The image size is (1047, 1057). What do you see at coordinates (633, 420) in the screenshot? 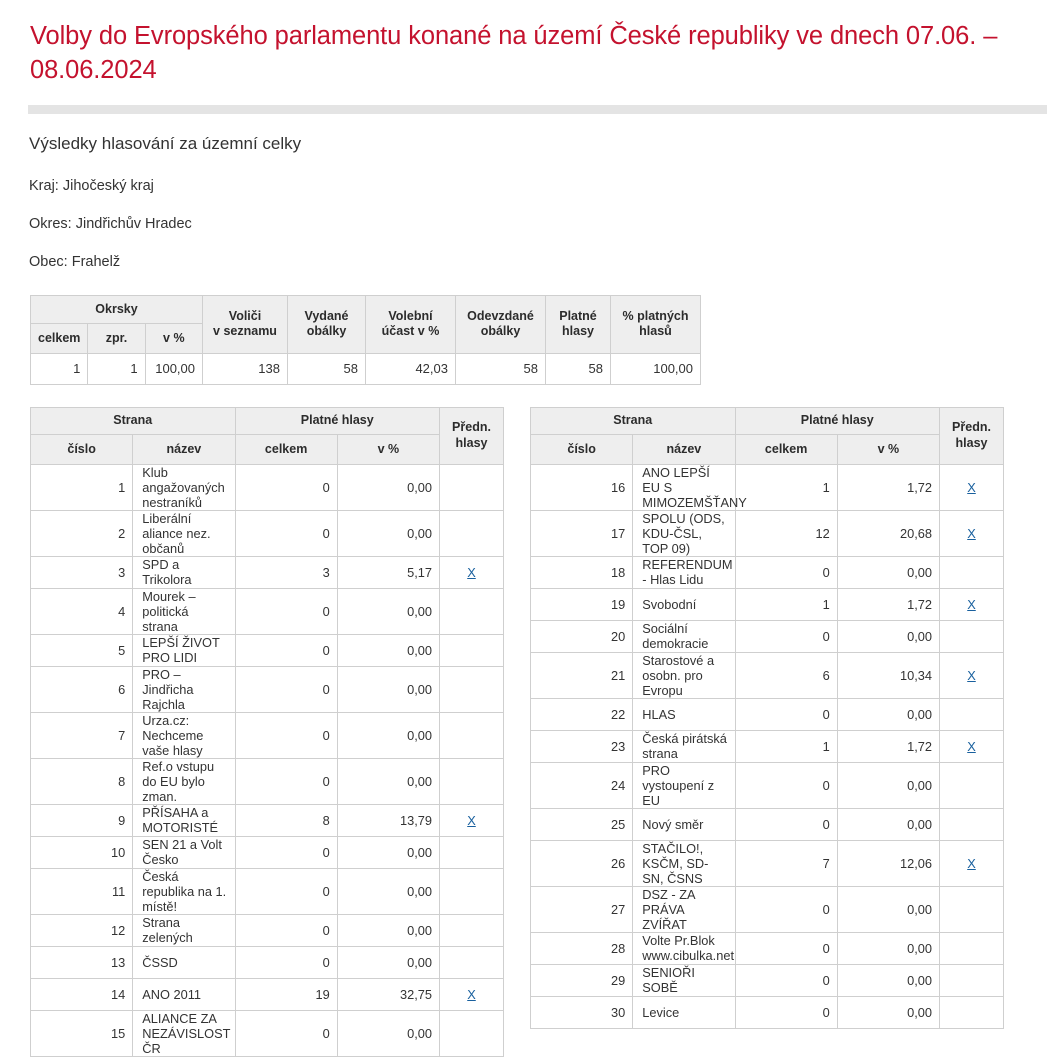
I see `header-strana-group-right: Strana` at bounding box center [633, 420].